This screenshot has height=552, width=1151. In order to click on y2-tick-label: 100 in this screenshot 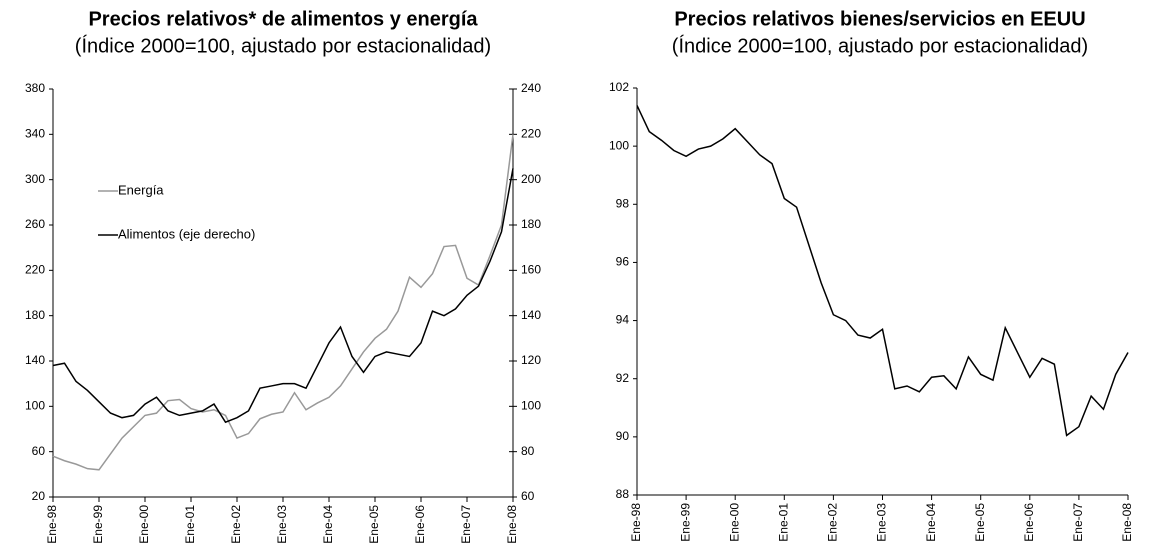, I will do `click(531, 406)`.